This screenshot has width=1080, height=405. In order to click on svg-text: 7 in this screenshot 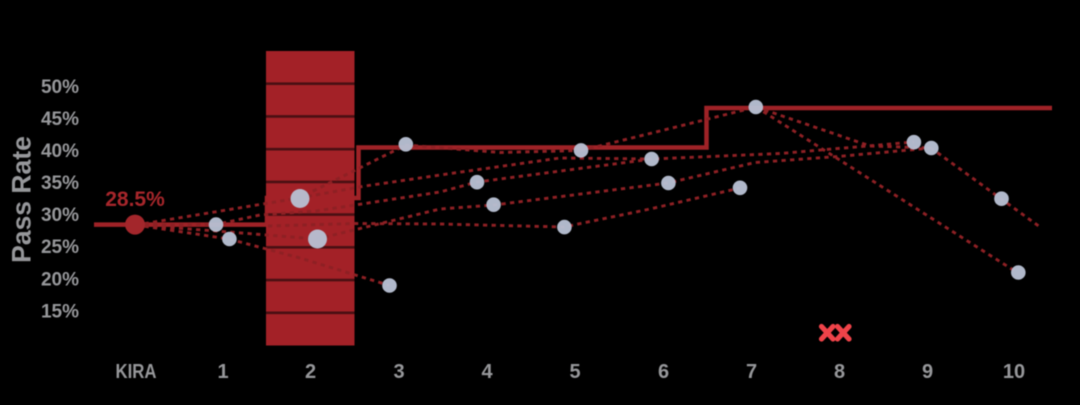, I will do `click(751, 372)`.